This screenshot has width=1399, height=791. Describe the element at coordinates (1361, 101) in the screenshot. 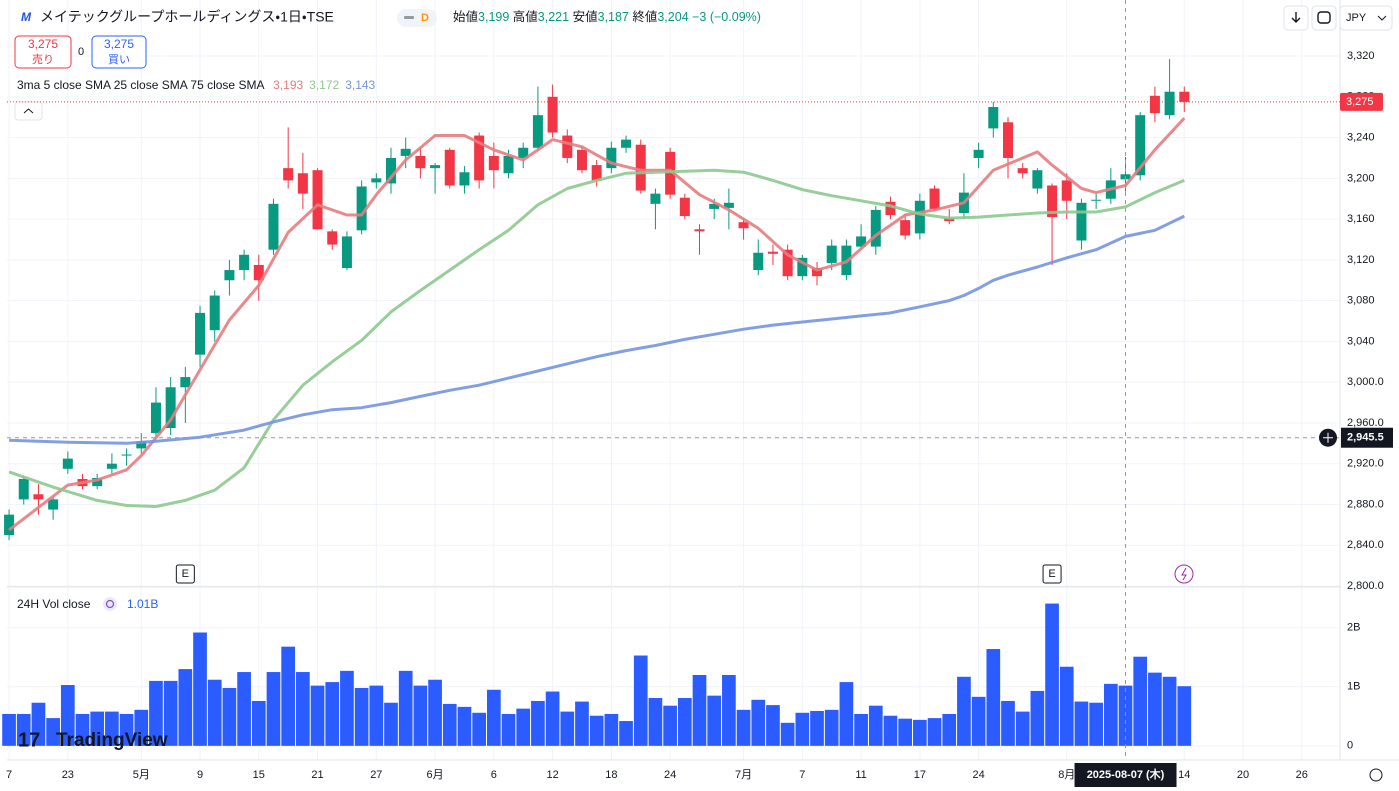

I see `last-price-box` at that location.